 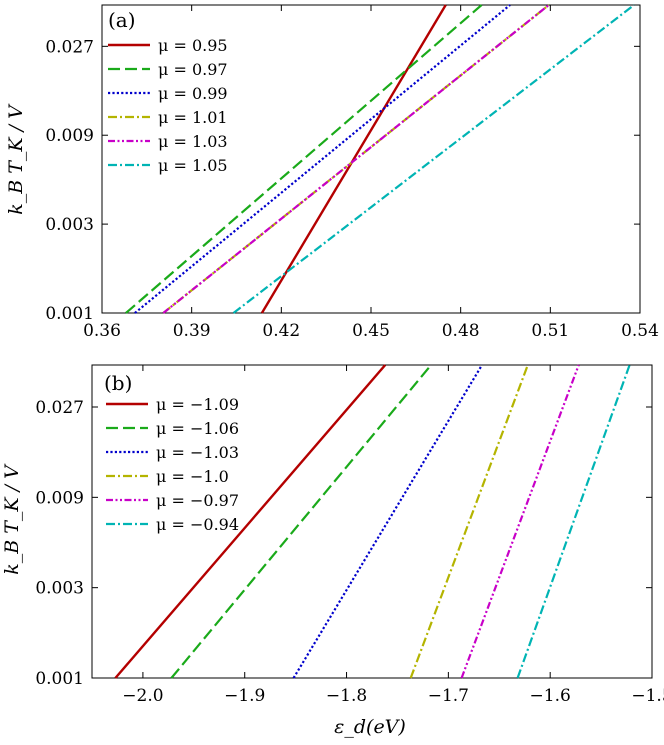 What do you see at coordinates (461, 331) in the screenshot?
I see `x-tick-label: 0.48` at bounding box center [461, 331].